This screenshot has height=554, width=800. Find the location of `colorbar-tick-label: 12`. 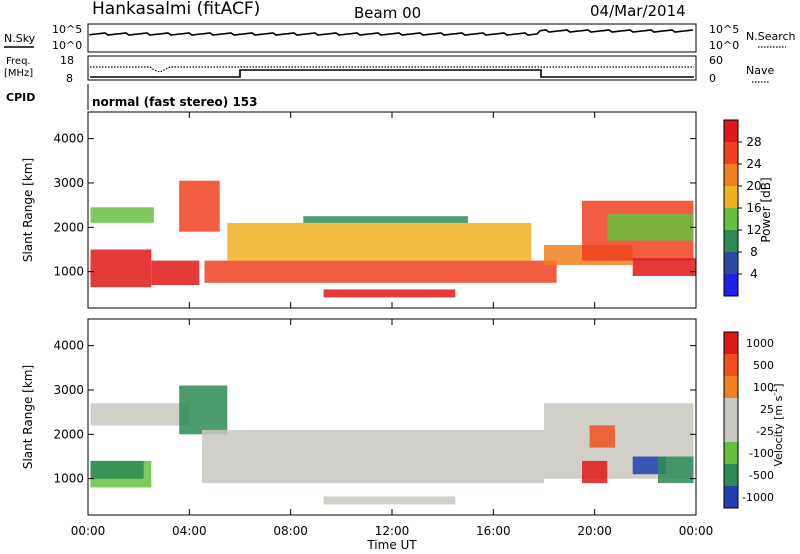

colorbar-tick-label: 12 is located at coordinates (753, 230).